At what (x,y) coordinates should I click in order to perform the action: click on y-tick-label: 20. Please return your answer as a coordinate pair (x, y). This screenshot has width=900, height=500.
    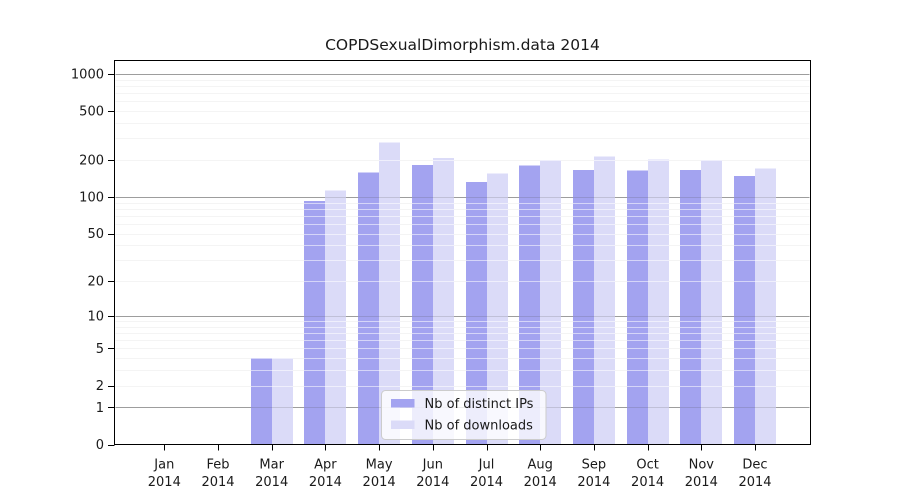
    Looking at the image, I should click on (95, 282).